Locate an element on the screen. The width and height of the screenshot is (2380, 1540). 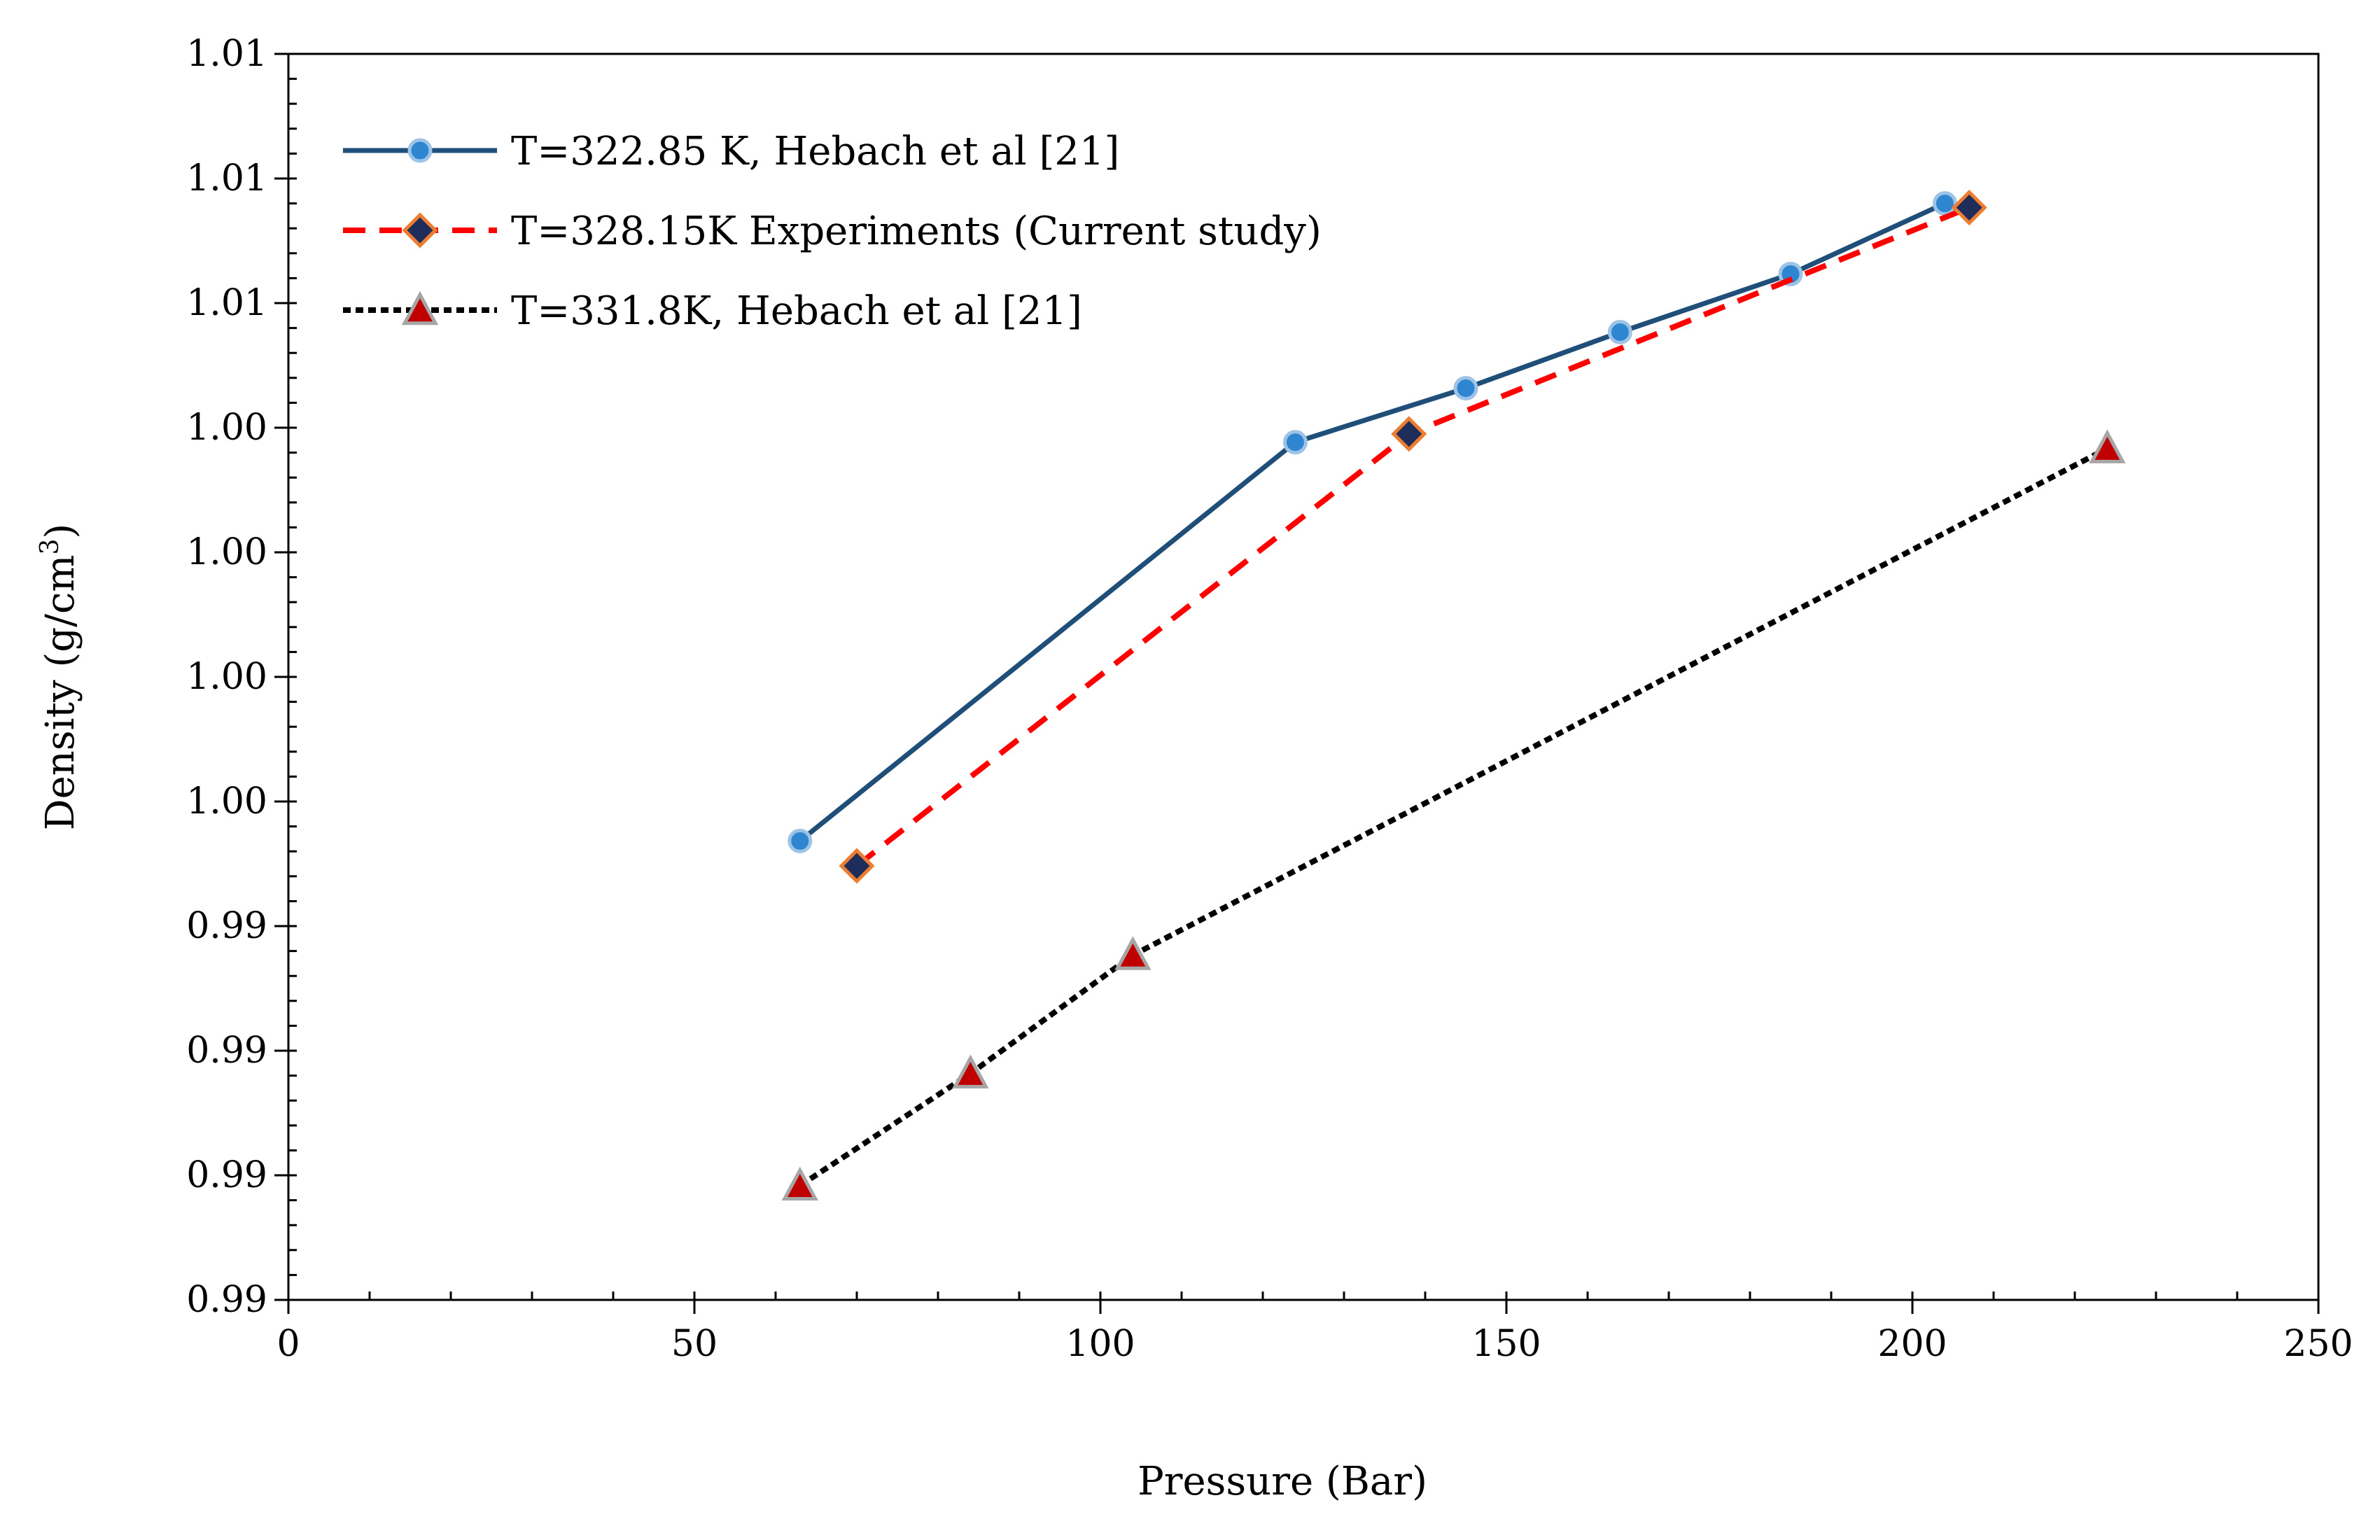
legend-item: T=331.8K, Hebach et al [21] is located at coordinates (712, 311).